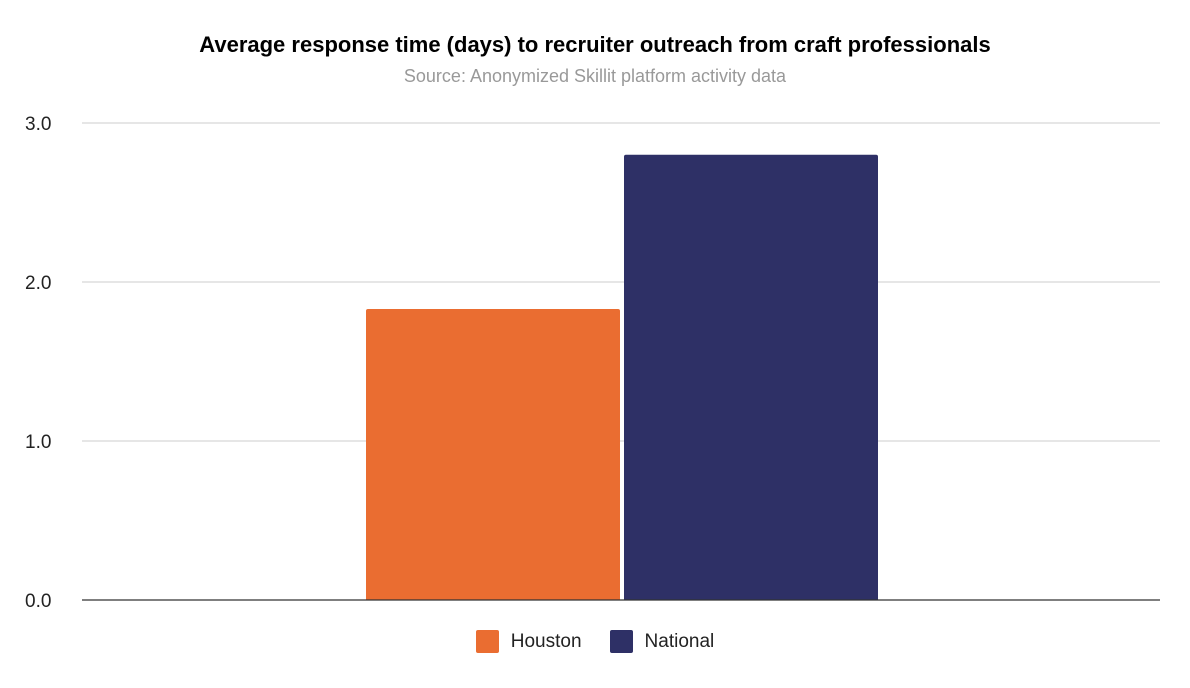  I want to click on bar-houston, so click(493, 454).